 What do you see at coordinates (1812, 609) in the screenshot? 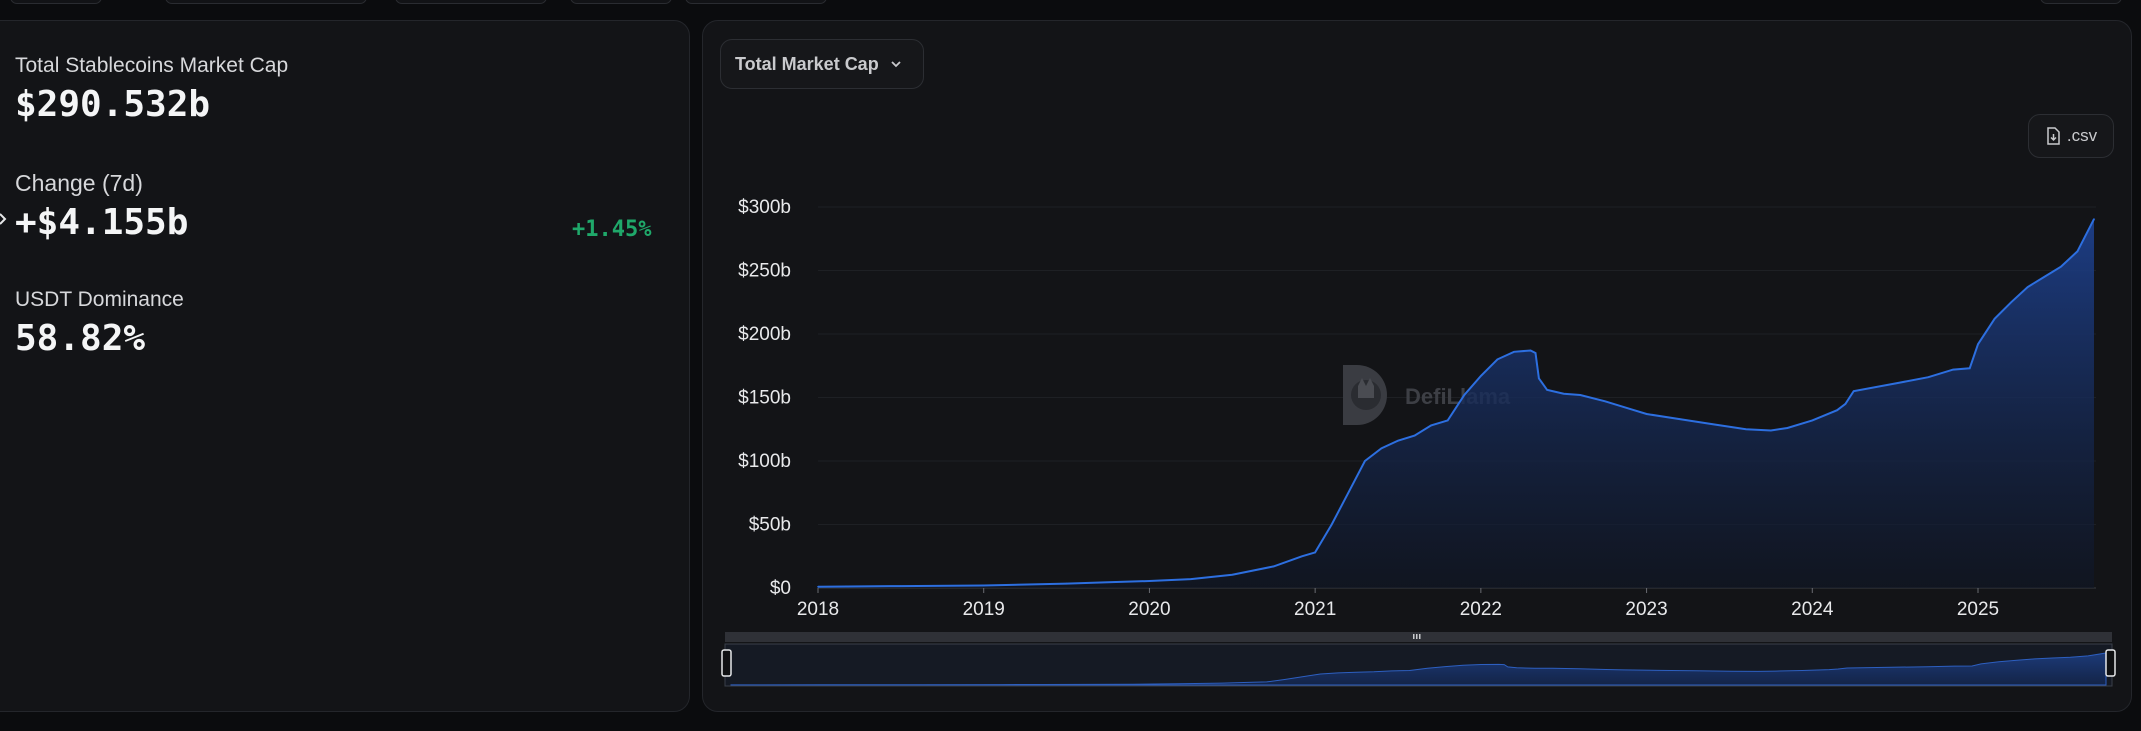
I see `x-tick-label: 2024` at bounding box center [1812, 609].